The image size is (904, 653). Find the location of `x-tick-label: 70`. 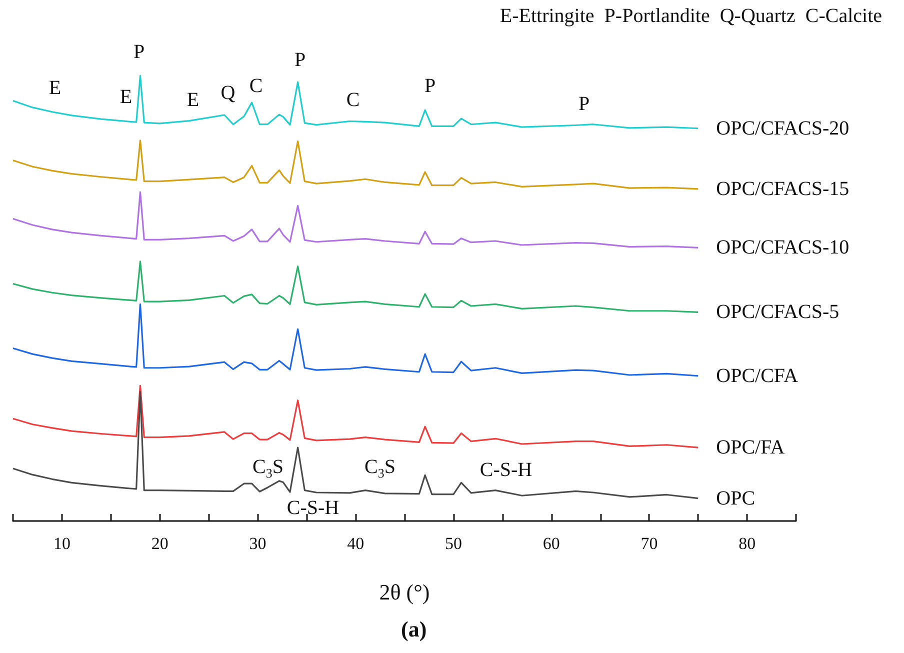

x-tick-label: 70 is located at coordinates (649, 543).